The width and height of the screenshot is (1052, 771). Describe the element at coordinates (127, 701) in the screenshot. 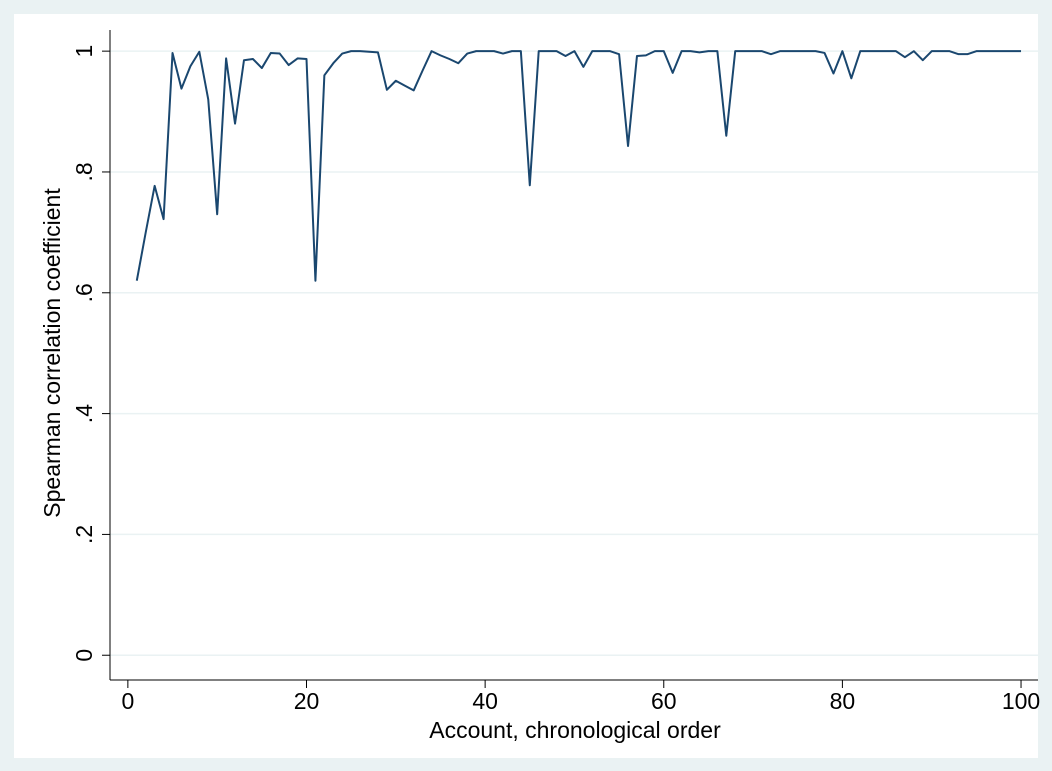

I see `x-tick-label: 0` at that location.